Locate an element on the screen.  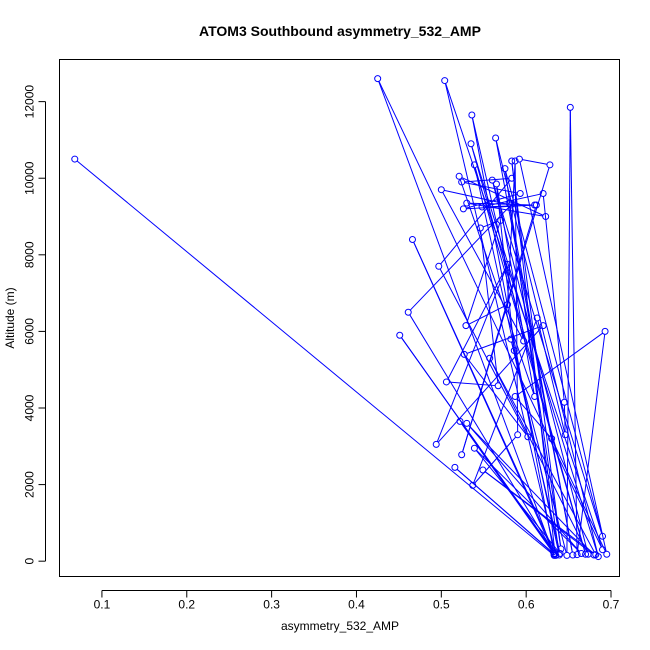
y-tick-label: 12000 is located at coordinates (30, 102).